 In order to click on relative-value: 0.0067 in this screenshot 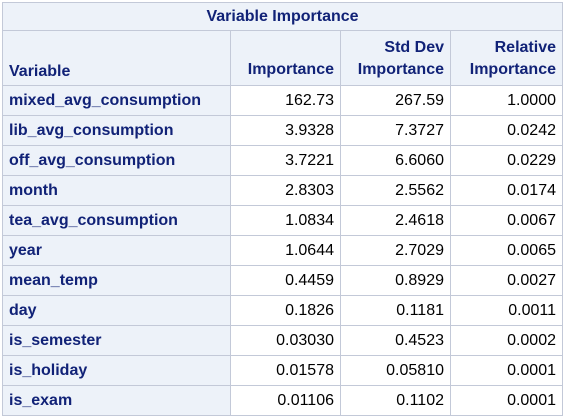, I will do `click(506, 220)`.